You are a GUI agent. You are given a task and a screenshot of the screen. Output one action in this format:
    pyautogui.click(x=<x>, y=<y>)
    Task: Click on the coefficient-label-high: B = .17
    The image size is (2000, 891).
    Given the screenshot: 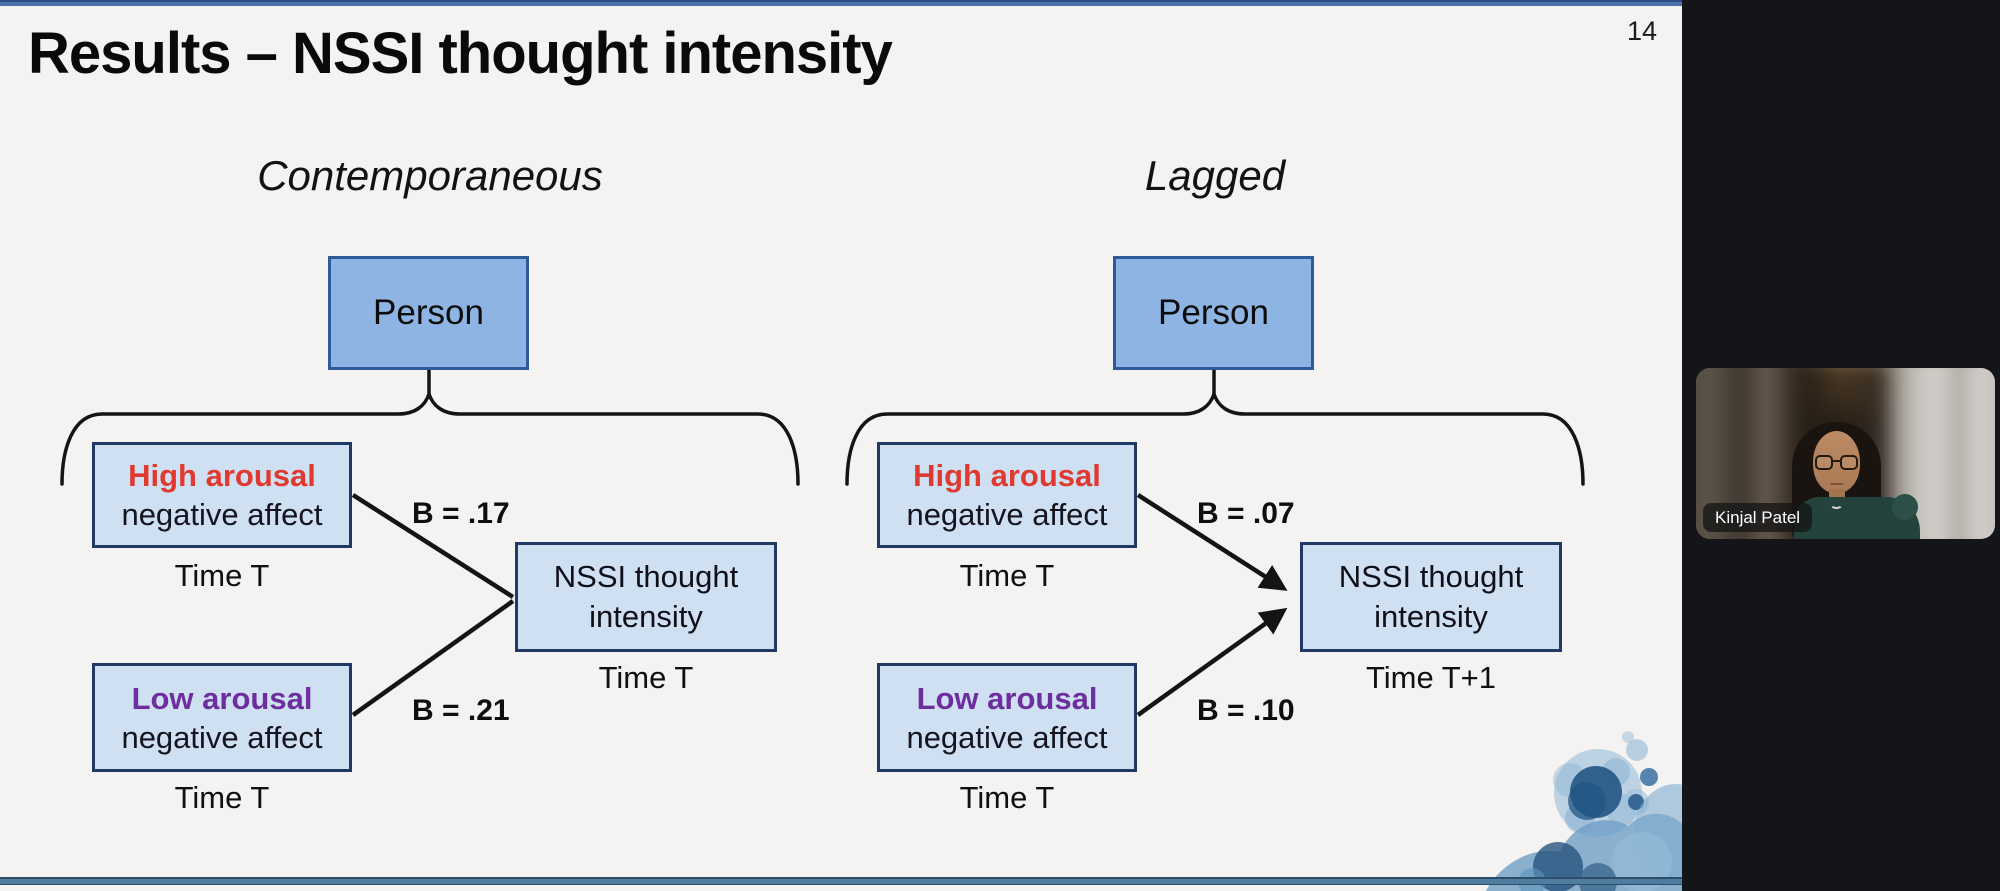 What is the action you would take?
    pyautogui.click(x=461, y=513)
    